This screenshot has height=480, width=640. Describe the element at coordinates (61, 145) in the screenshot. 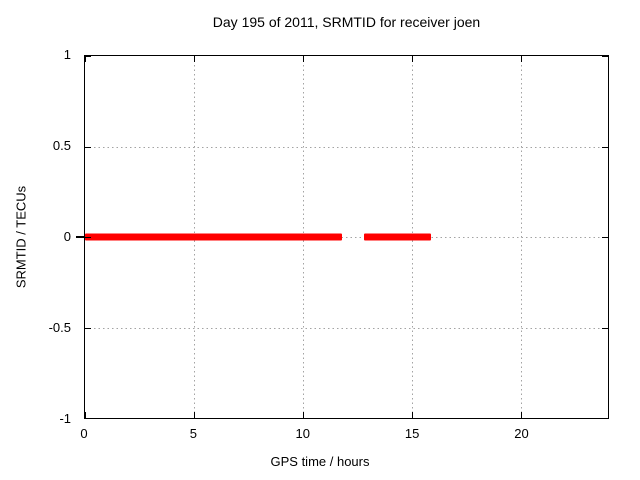

I see `y-tick-label: 0.5` at that location.